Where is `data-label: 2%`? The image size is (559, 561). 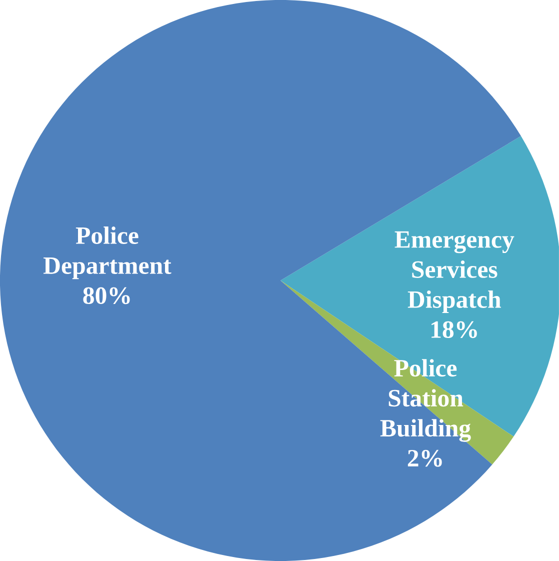
data-label: 2% is located at coordinates (425, 458).